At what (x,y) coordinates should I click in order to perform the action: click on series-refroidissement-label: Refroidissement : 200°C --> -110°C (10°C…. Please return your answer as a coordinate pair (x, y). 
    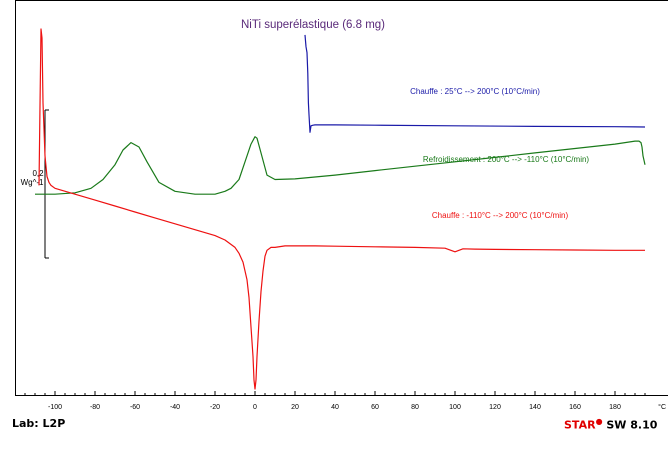
    Looking at the image, I should click on (506, 159).